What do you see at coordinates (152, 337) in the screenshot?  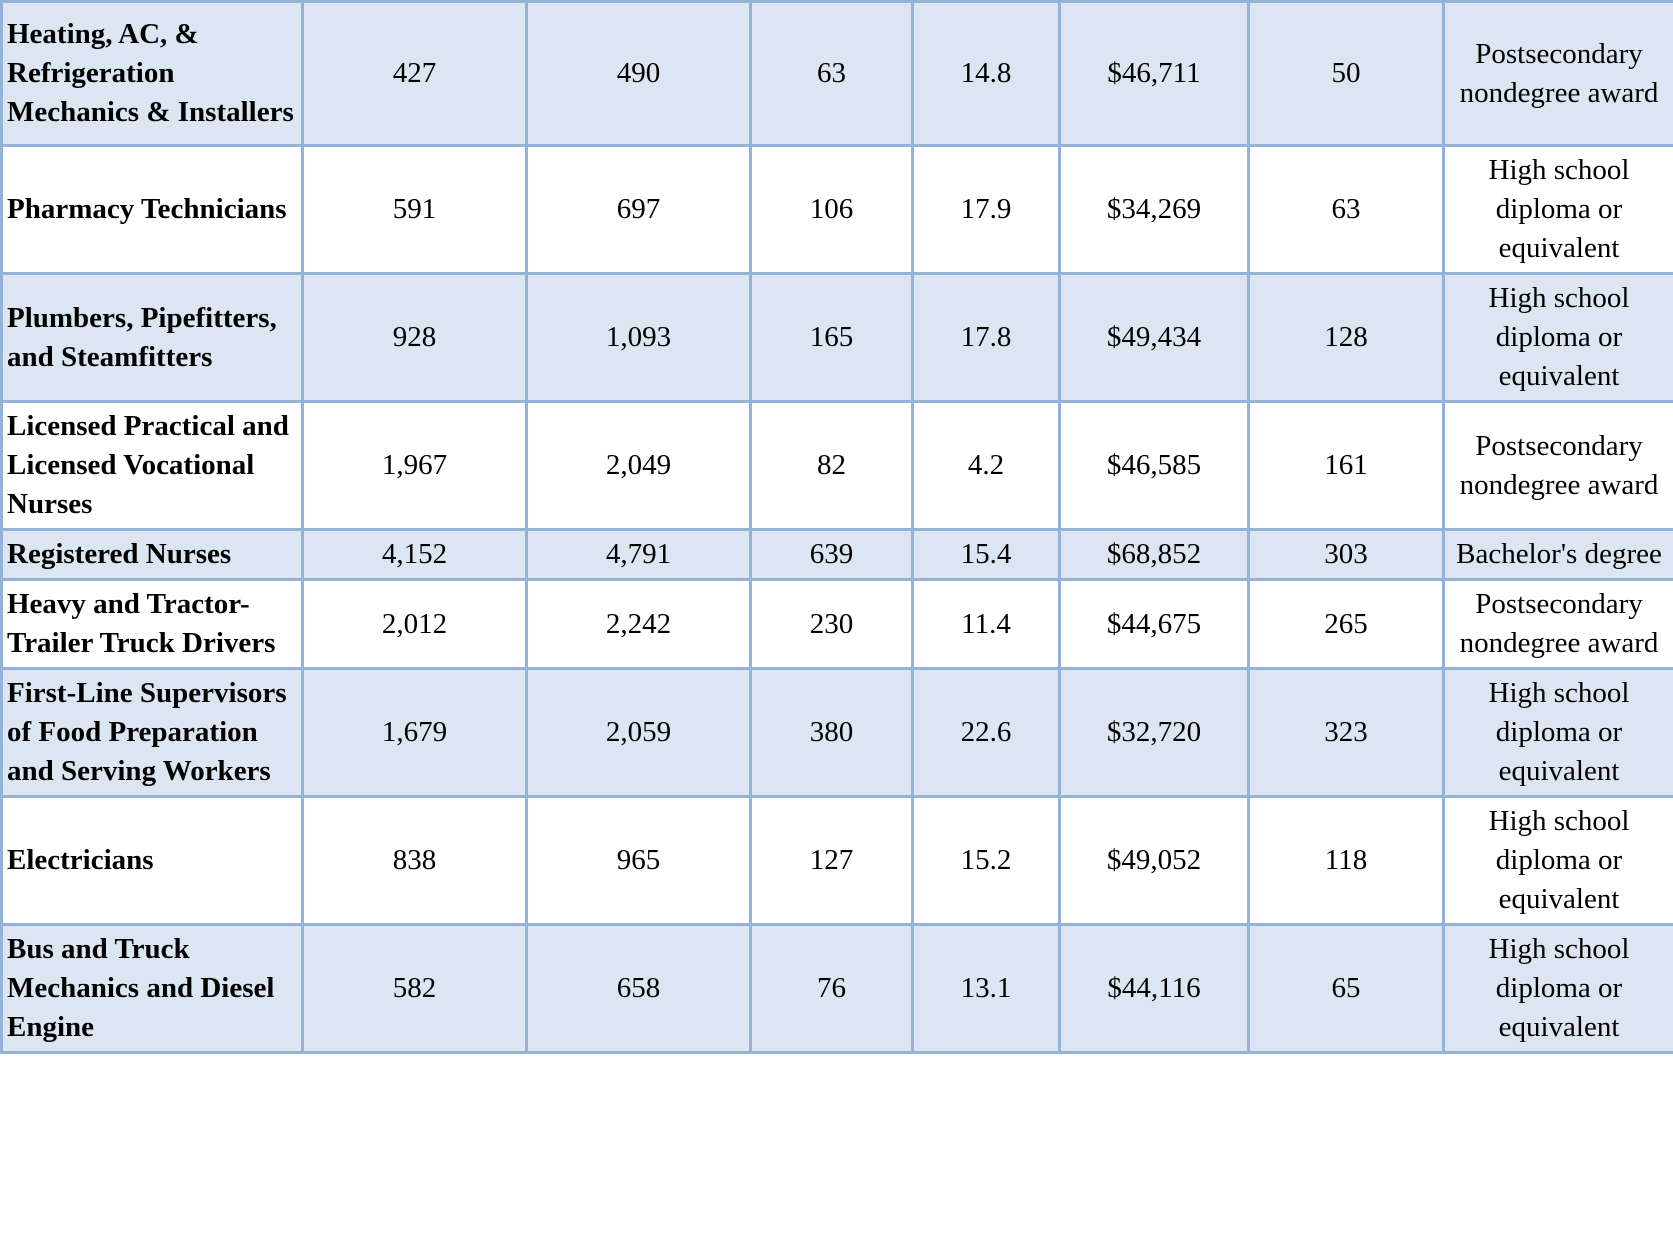 I see `occupation-cell: Plumbers, Pipefitters, and Steamfitters` at bounding box center [152, 337].